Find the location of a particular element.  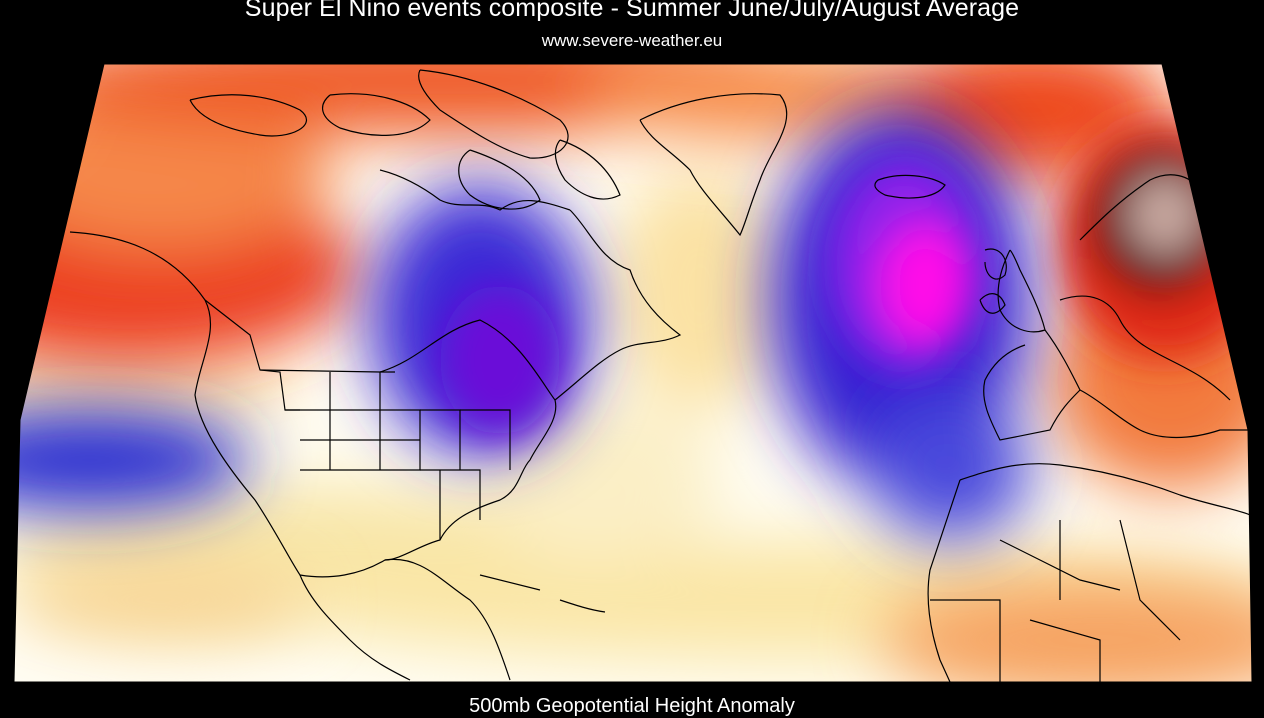

map-caption: 500mb Geopotential Height Anomaly is located at coordinates (632, 706).